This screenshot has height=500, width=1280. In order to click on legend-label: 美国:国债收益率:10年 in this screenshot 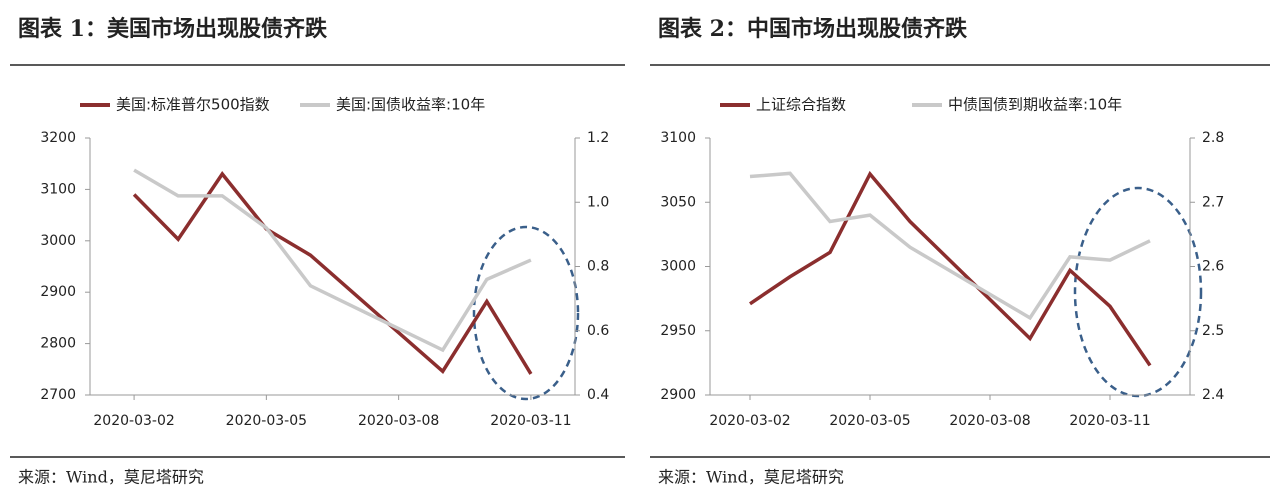, I will do `click(410, 105)`.